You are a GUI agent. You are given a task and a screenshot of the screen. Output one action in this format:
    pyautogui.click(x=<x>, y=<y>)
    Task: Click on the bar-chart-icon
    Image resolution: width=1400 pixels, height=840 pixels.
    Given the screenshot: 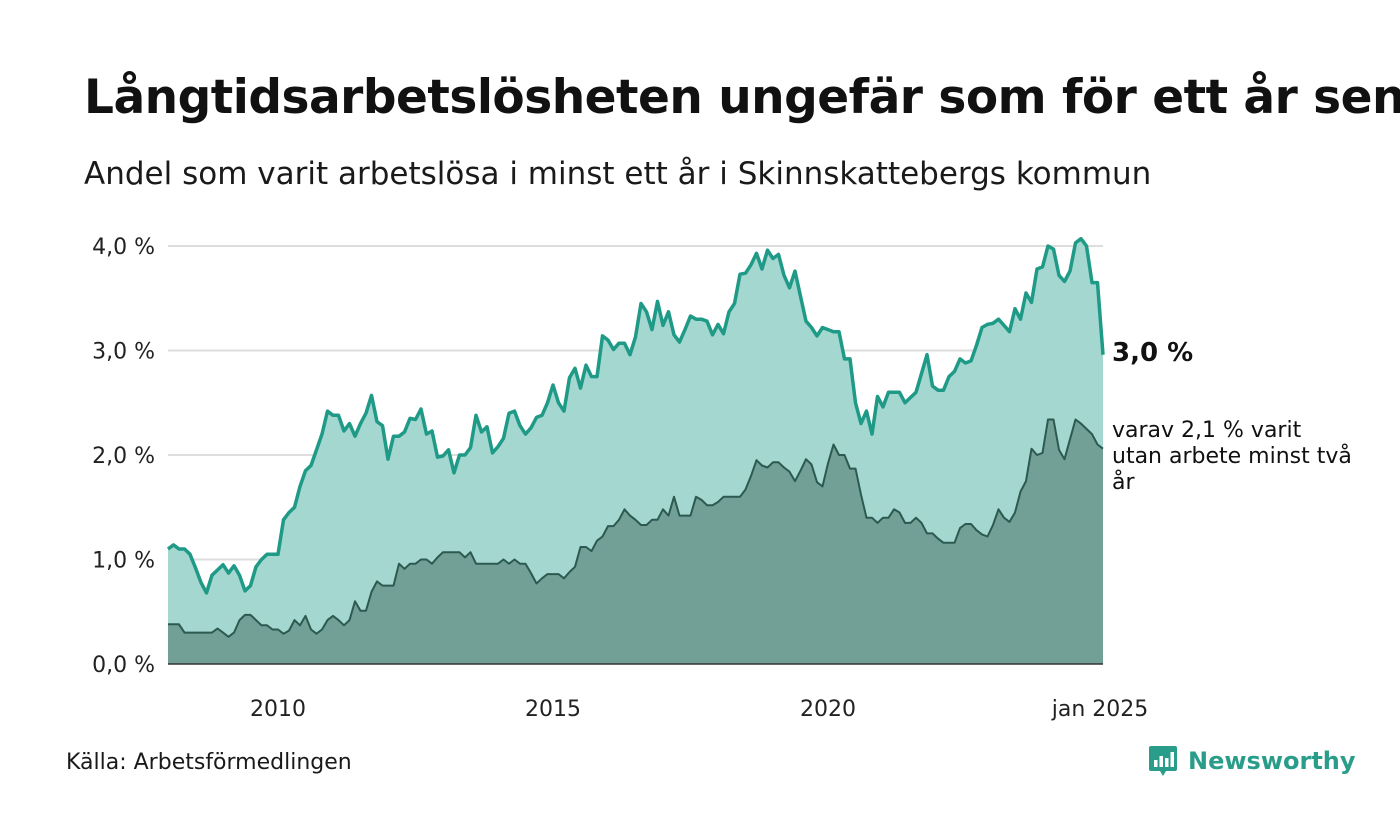 What is the action you would take?
    pyautogui.click(x=1163, y=761)
    